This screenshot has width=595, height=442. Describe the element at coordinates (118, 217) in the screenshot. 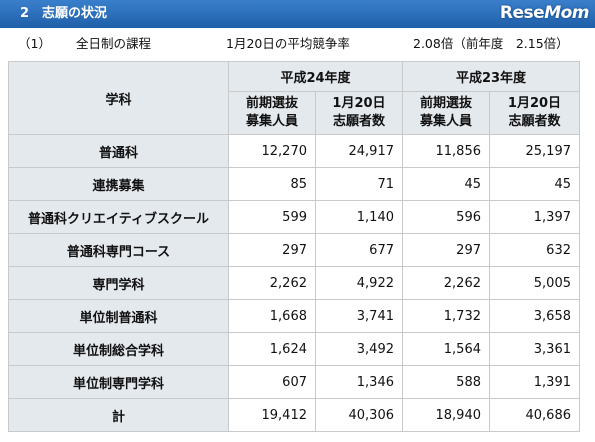

I see `row-label: 普通科クリエイティブスクール` at that location.